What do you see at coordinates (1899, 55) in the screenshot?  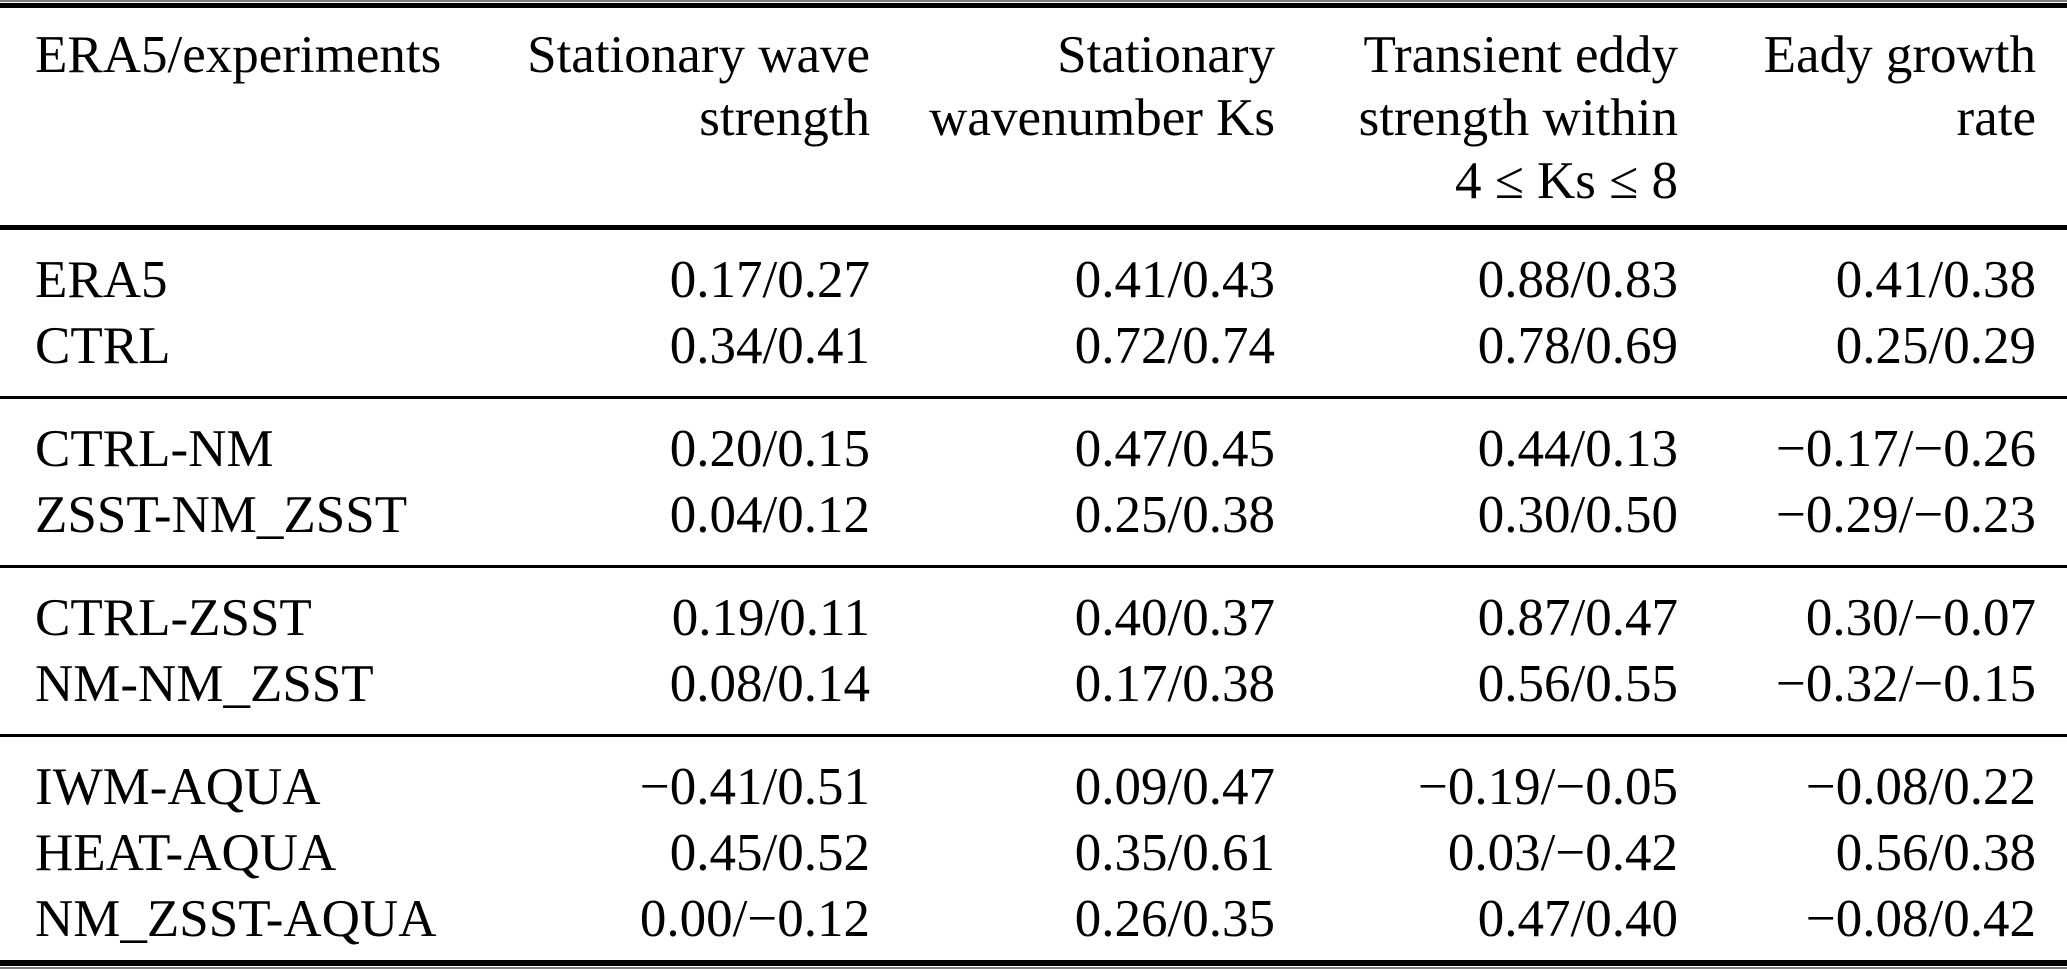 I see `header-line: Eady growth` at bounding box center [1899, 55].